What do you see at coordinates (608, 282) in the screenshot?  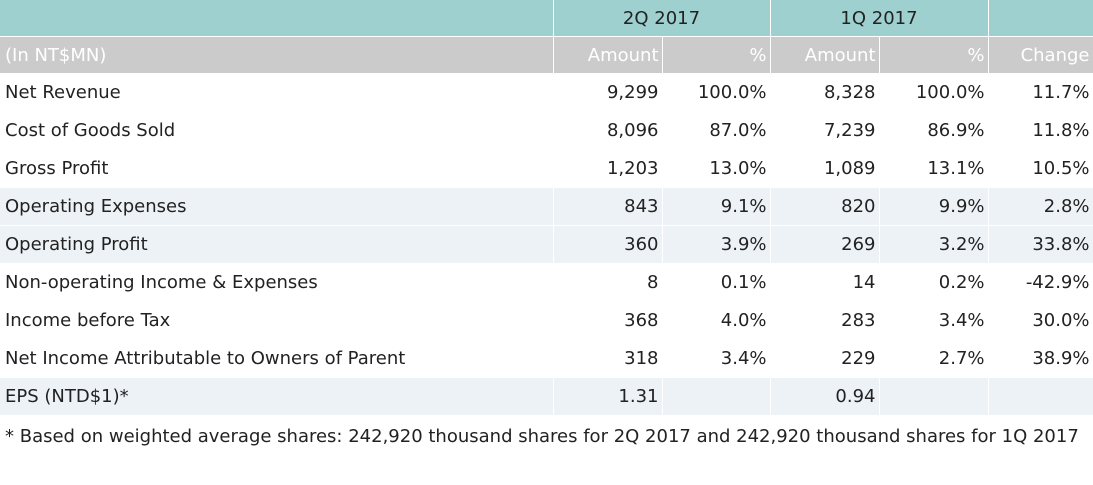 I see `amount-current-cell: 8` at bounding box center [608, 282].